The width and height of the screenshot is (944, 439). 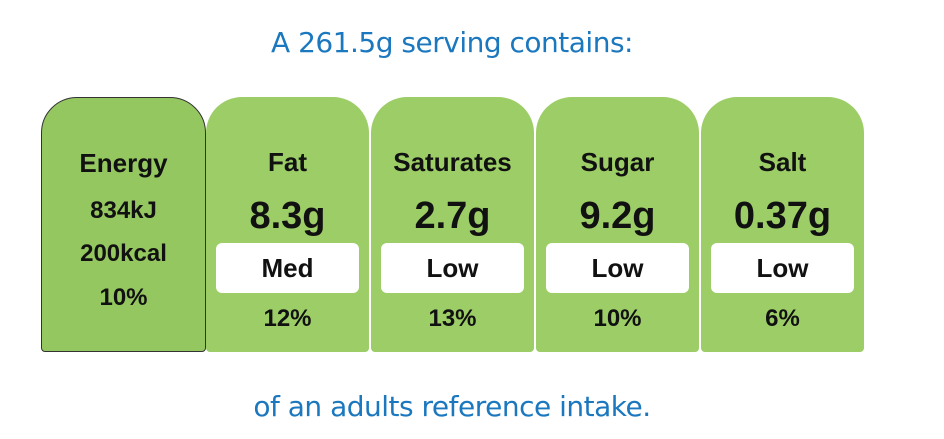 What do you see at coordinates (617, 318) in the screenshot?
I see `nutrient-percent: 10%` at bounding box center [617, 318].